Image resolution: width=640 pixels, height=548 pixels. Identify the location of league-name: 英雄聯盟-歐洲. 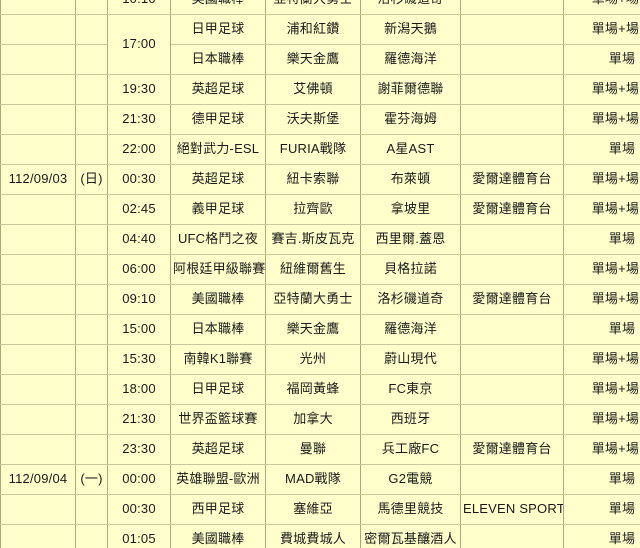
(218, 479).